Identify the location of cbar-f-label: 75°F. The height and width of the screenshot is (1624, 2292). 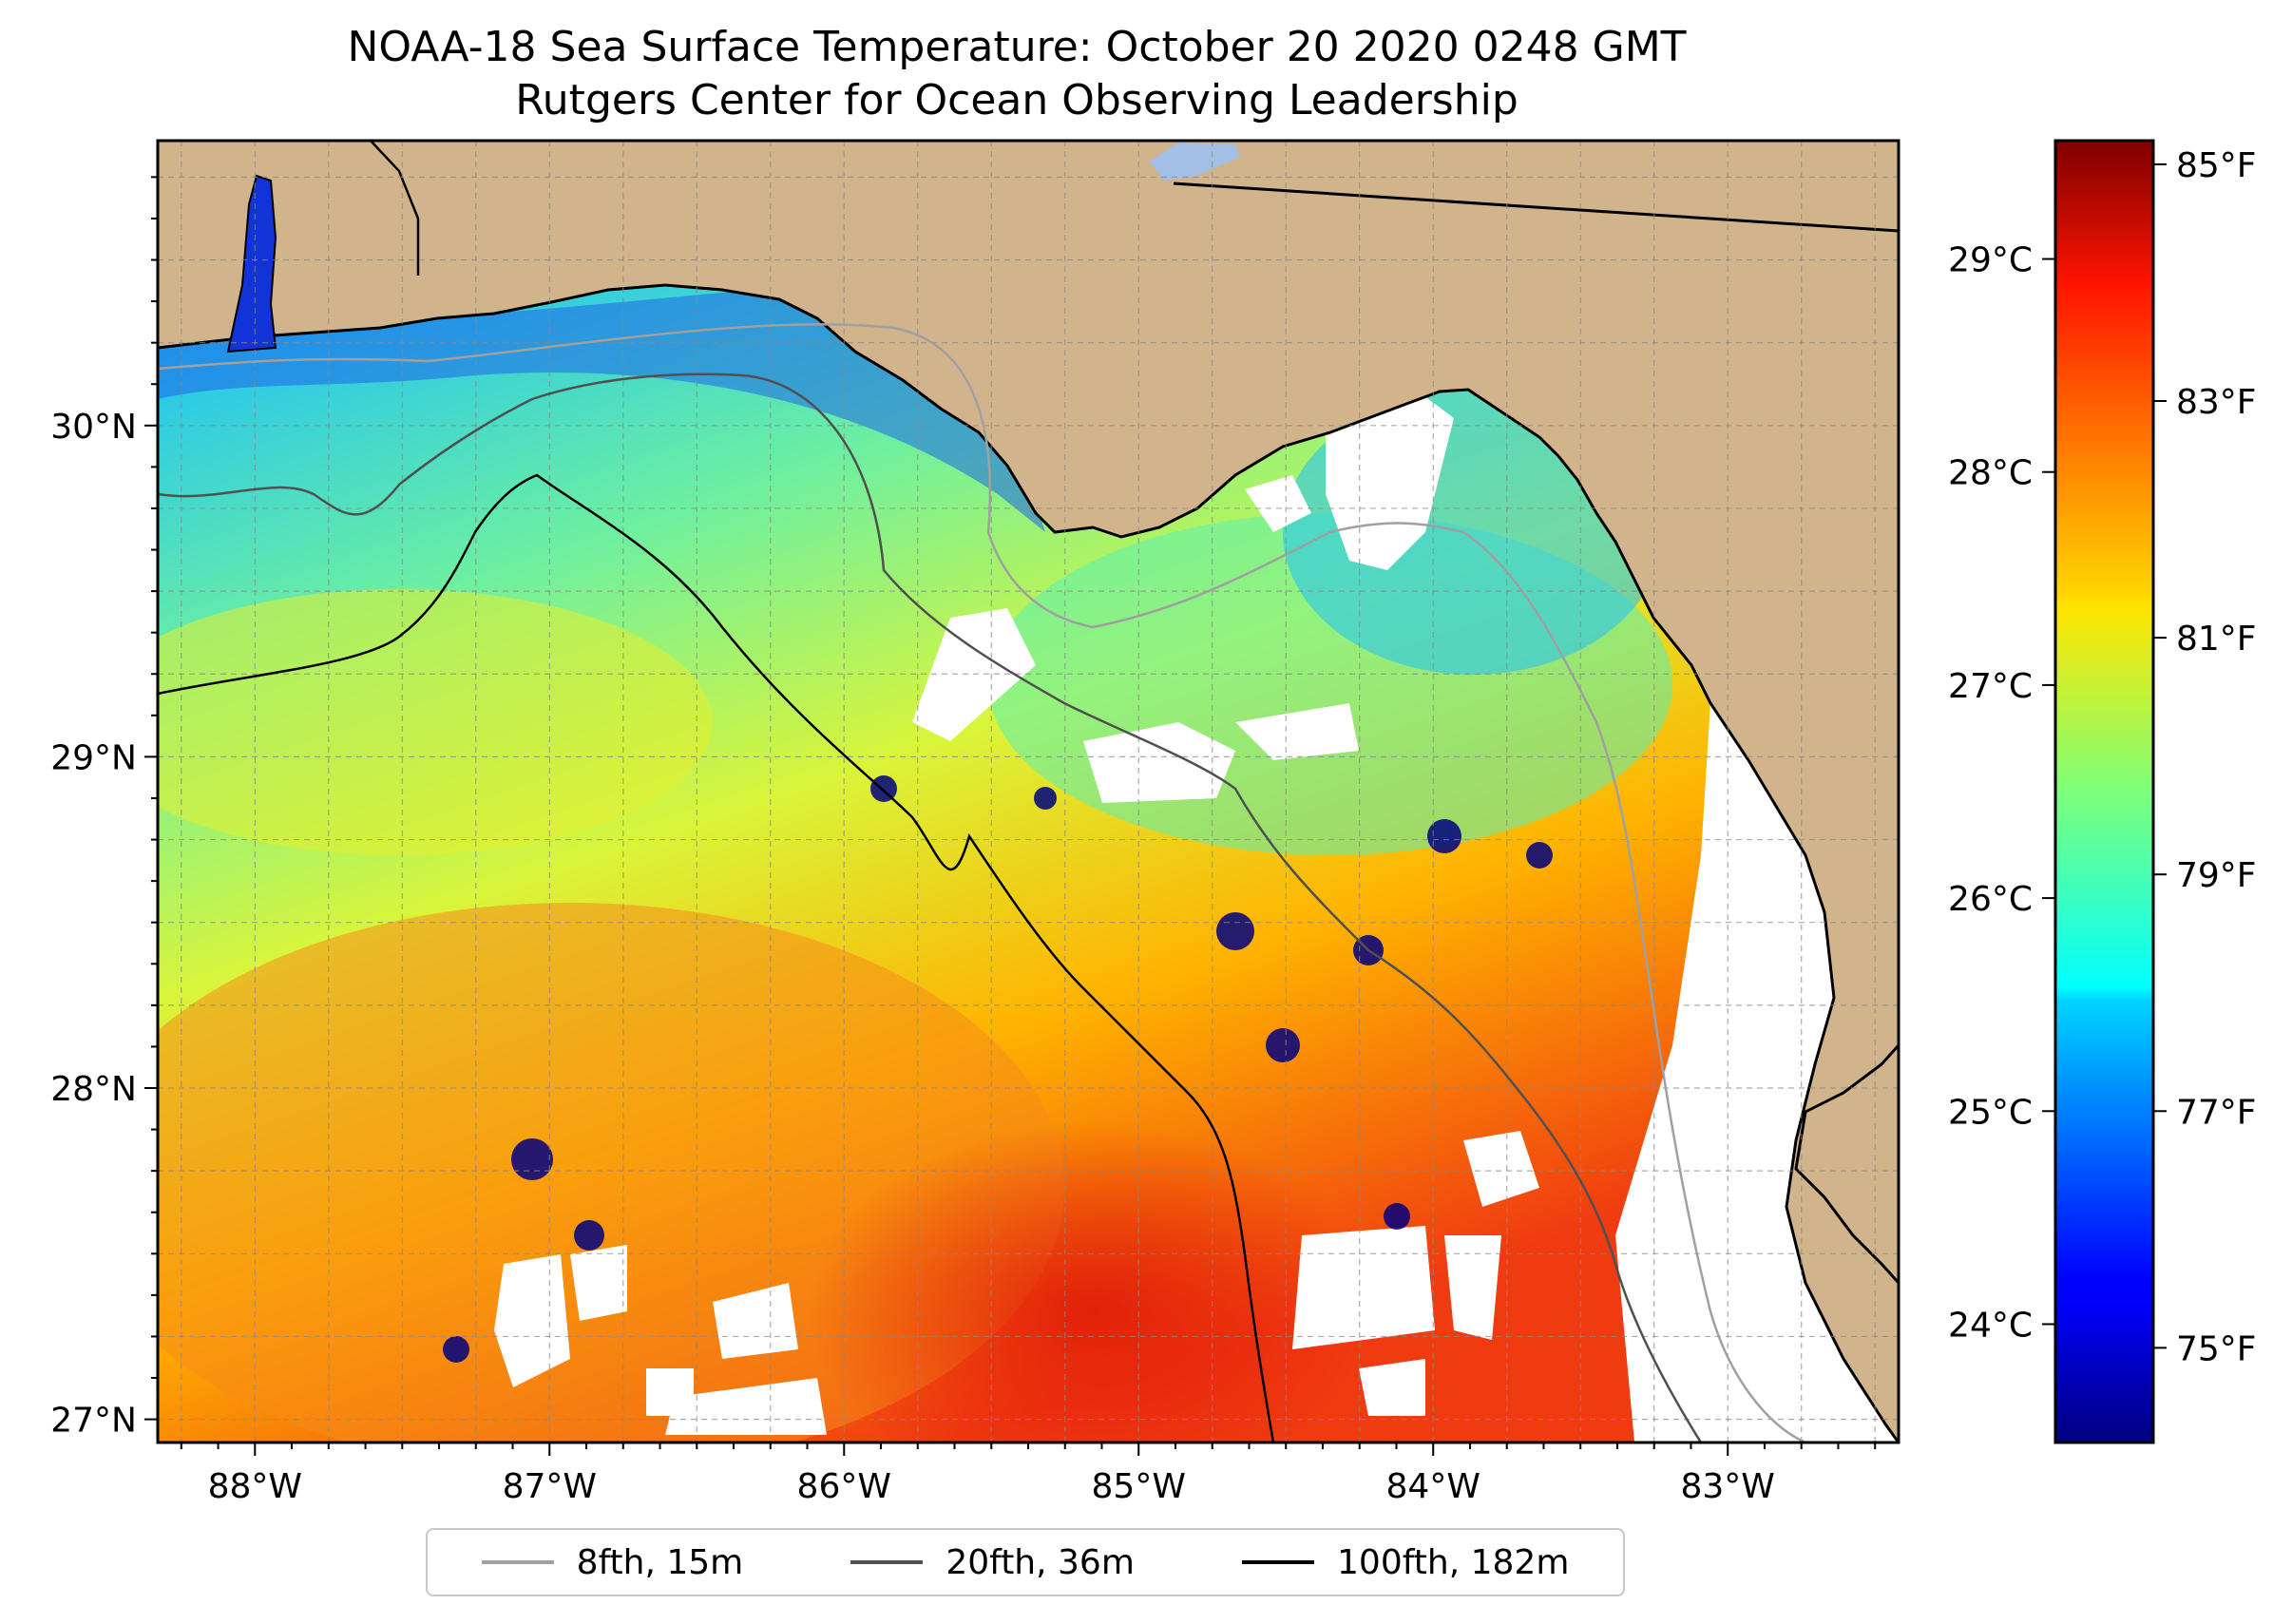
(2216, 1348).